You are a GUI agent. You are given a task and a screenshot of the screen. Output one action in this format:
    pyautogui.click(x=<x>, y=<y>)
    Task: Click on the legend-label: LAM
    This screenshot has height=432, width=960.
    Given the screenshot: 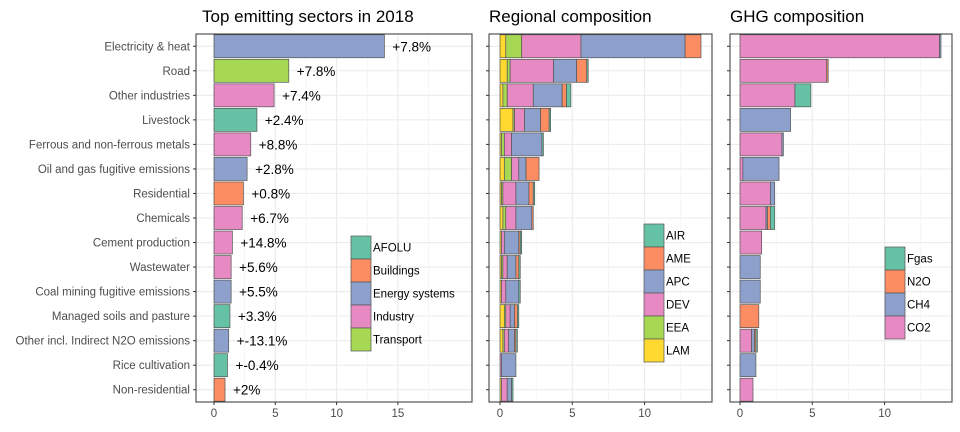 What is the action you would take?
    pyautogui.click(x=678, y=352)
    